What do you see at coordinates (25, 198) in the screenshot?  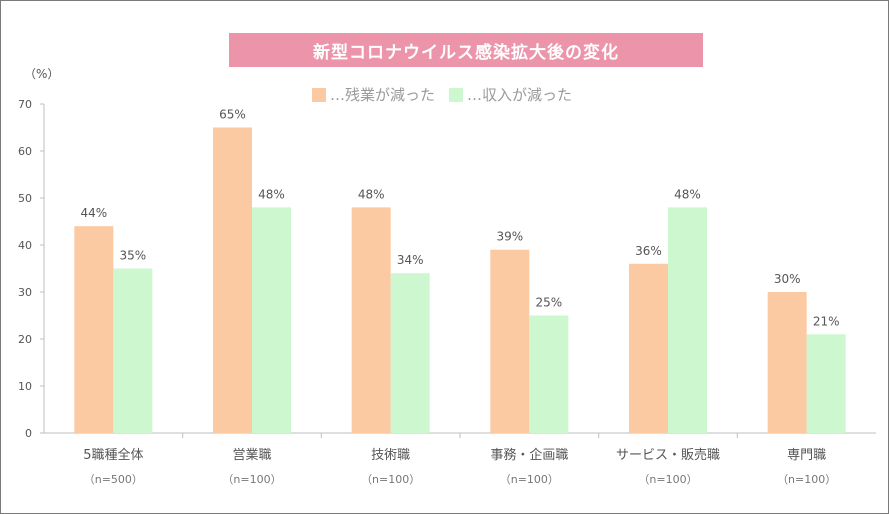 I see `y-tick-label: 50` at bounding box center [25, 198].